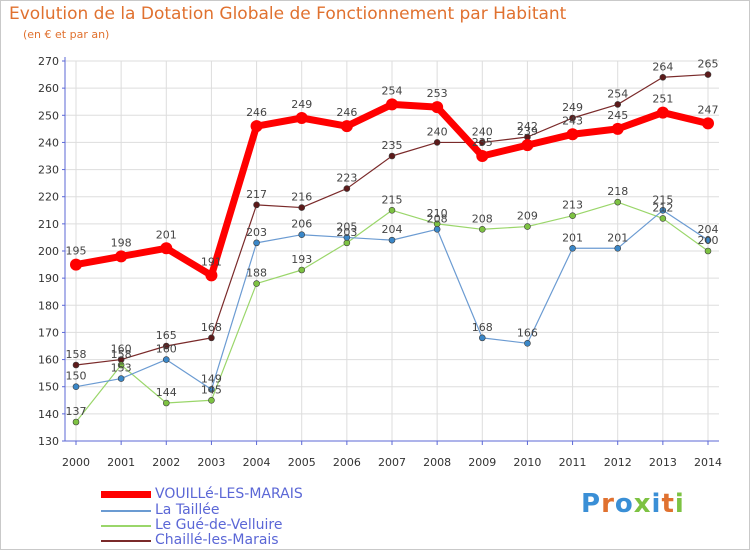 This screenshot has width=750, height=550. Describe the element at coordinates (392, 462) in the screenshot. I see `x-tick-label: 2007` at that location.